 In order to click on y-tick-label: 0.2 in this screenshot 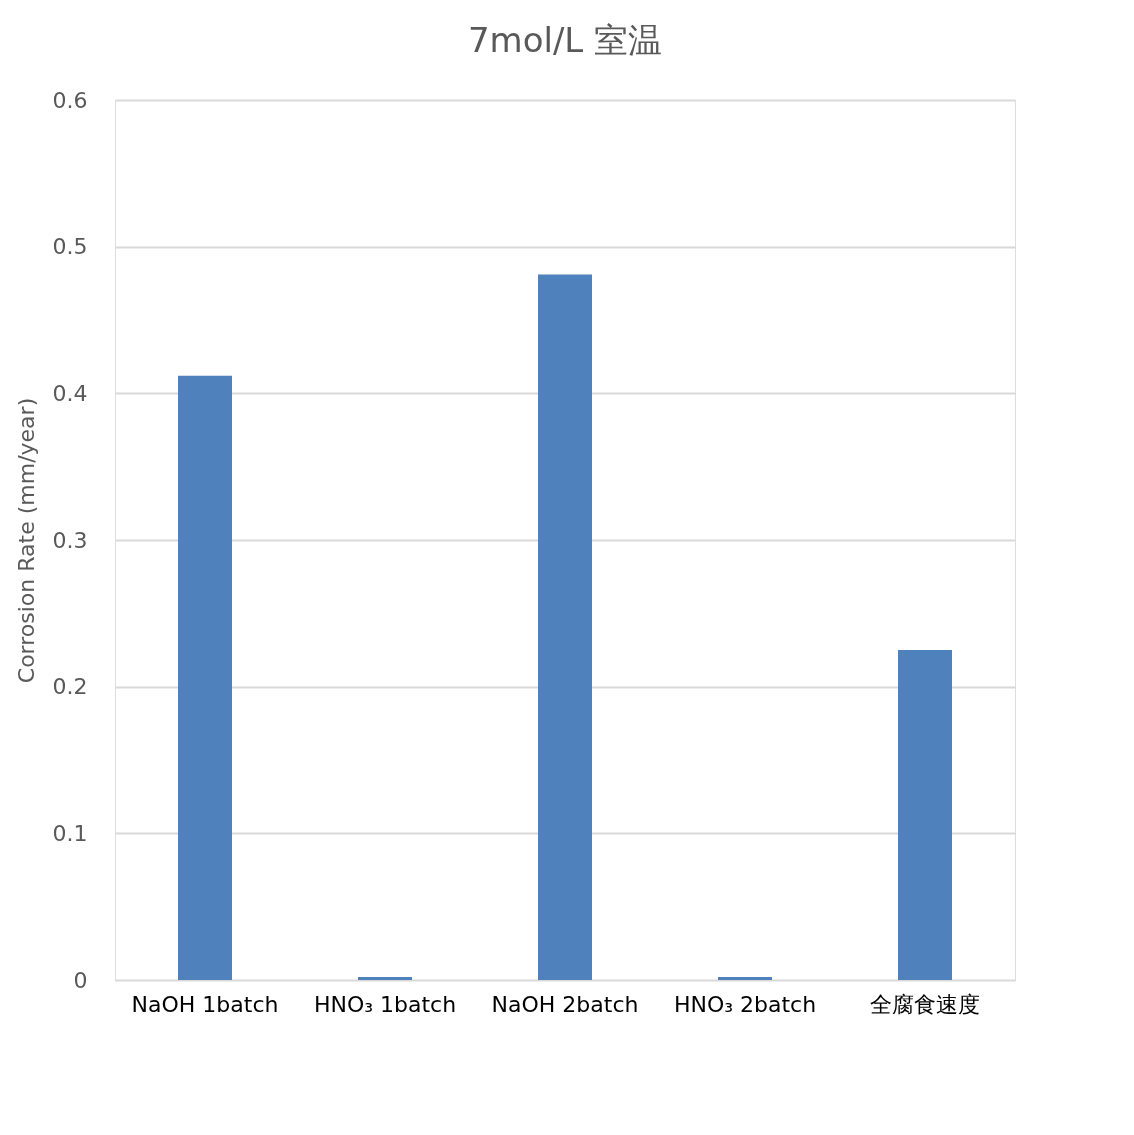, I will do `click(70, 687)`.